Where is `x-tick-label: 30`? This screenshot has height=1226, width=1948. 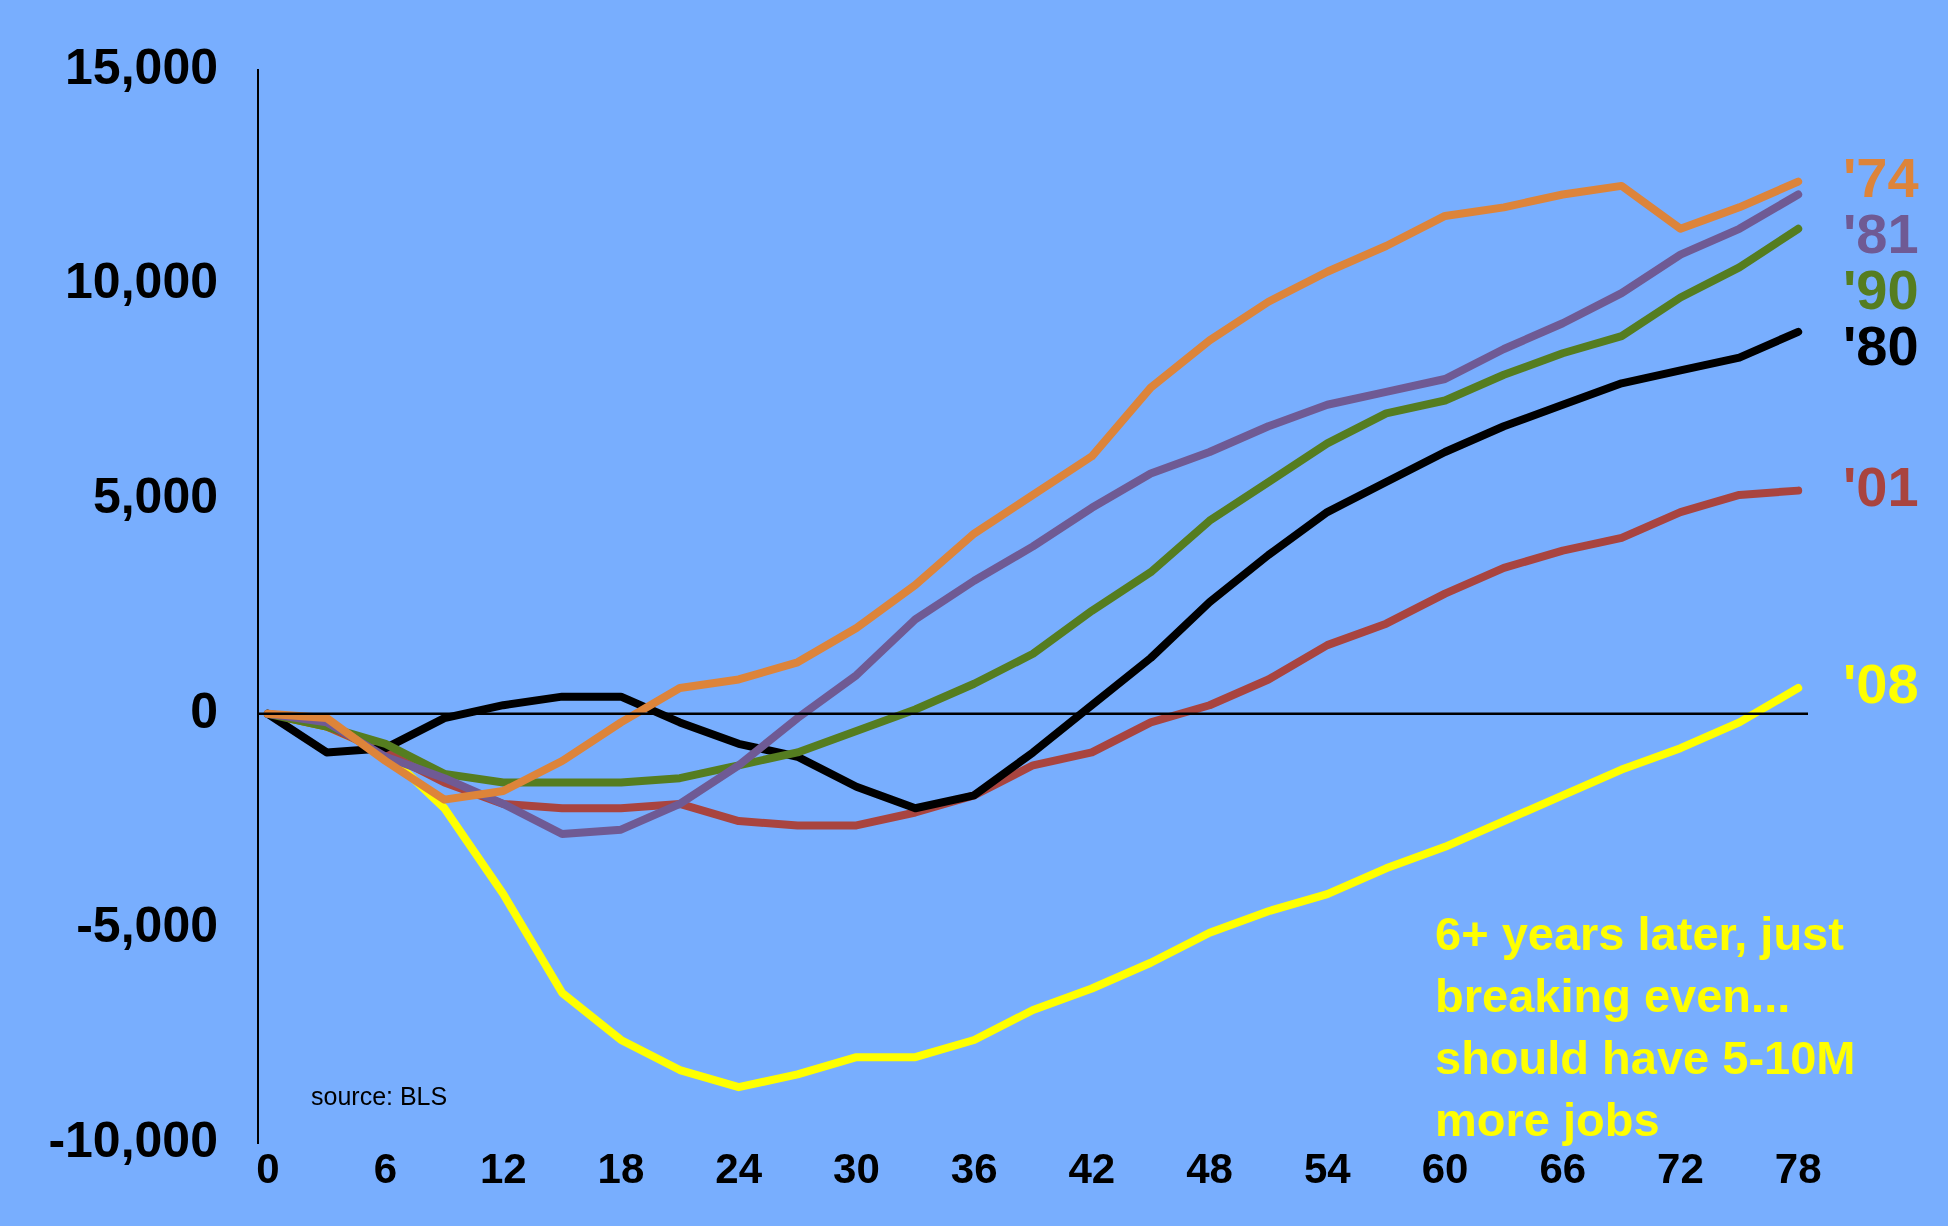 x-tick-label: 30 is located at coordinates (856, 1168).